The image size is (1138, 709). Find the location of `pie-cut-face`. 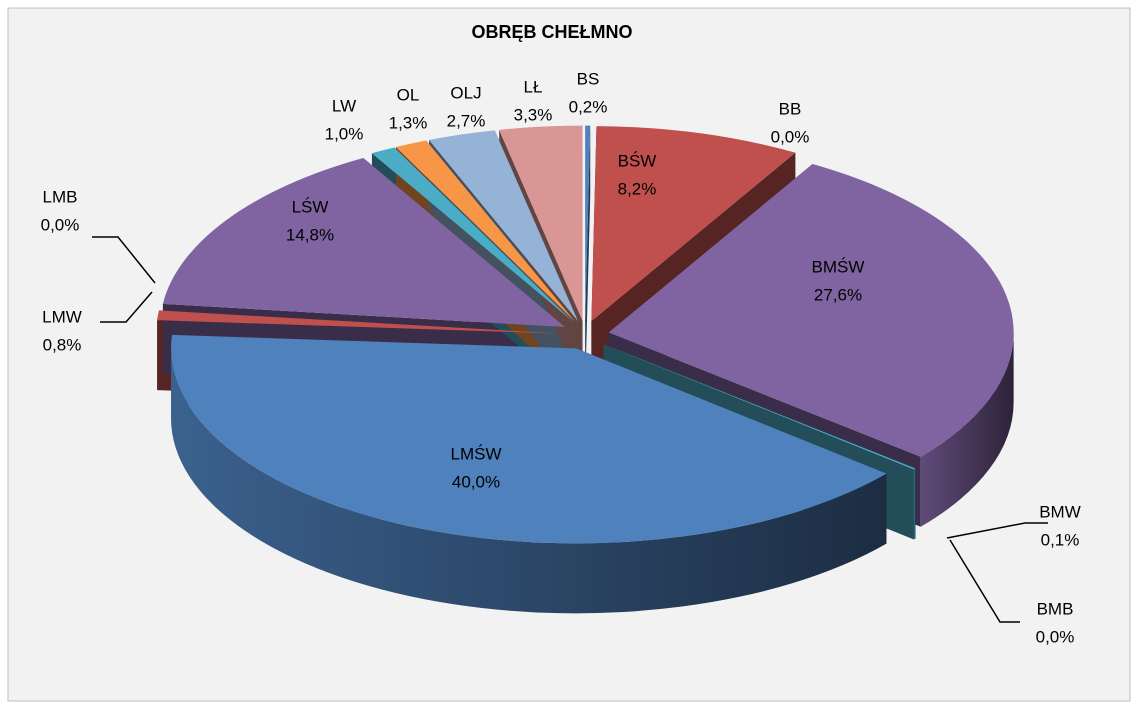

pie-cut-face is located at coordinates (588, 258).